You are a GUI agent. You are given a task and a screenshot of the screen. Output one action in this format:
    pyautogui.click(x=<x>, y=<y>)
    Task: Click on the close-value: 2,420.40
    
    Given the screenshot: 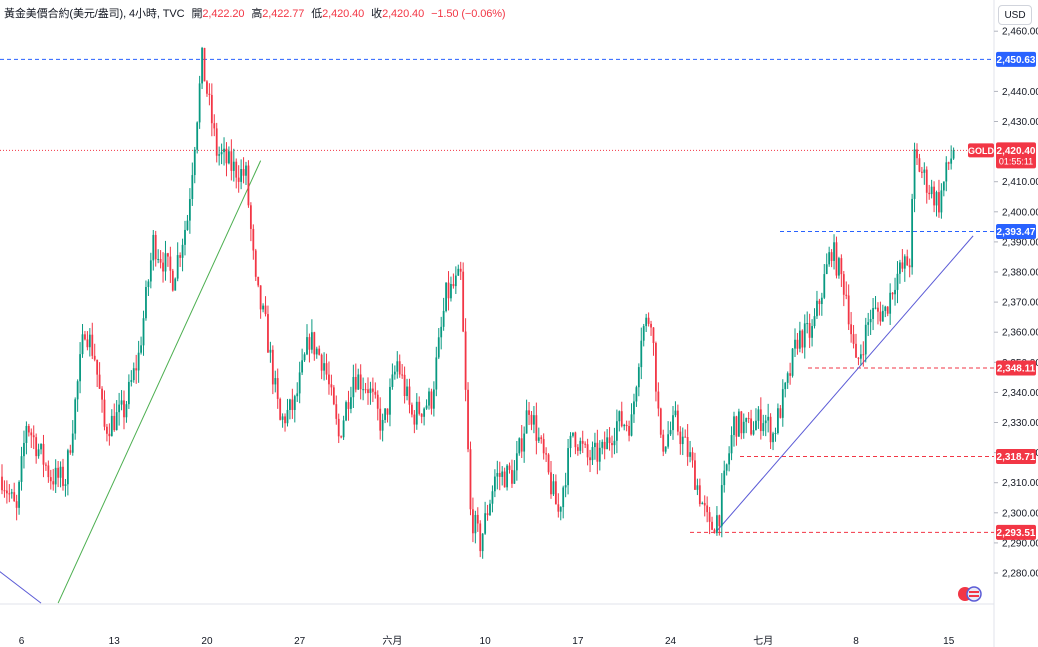 What is the action you would take?
    pyautogui.click(x=403, y=14)
    